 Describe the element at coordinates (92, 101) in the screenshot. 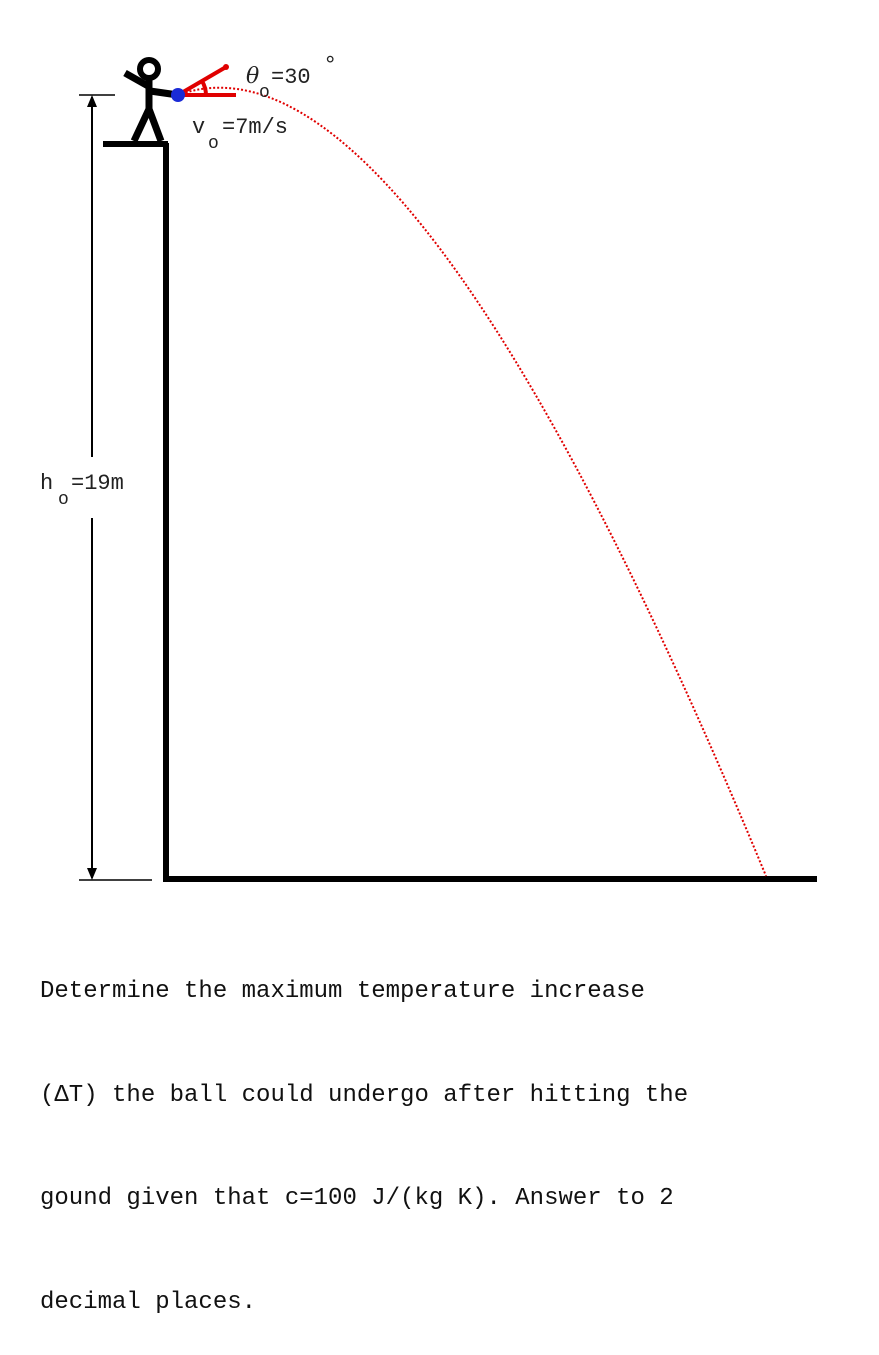

I see `arrowhead-up` at that location.